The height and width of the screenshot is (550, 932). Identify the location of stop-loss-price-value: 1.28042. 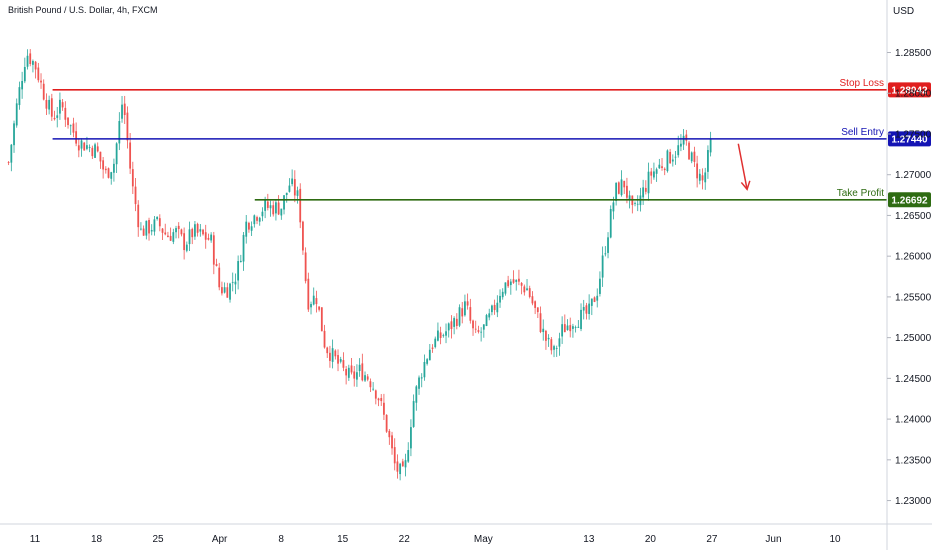
(909, 90).